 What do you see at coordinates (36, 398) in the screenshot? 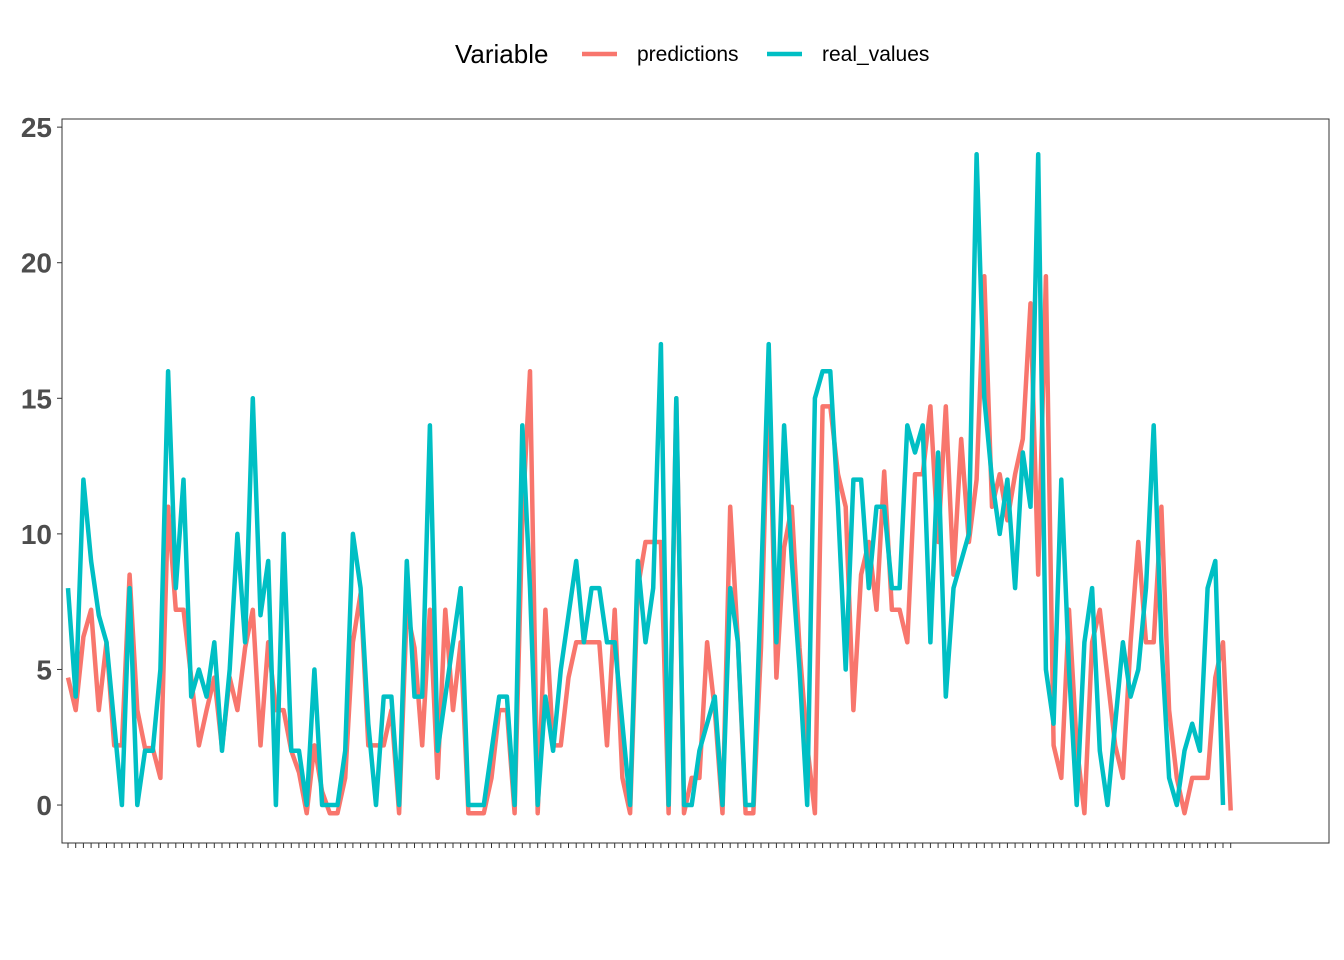
I see `y-tick-label: 15` at bounding box center [36, 398].